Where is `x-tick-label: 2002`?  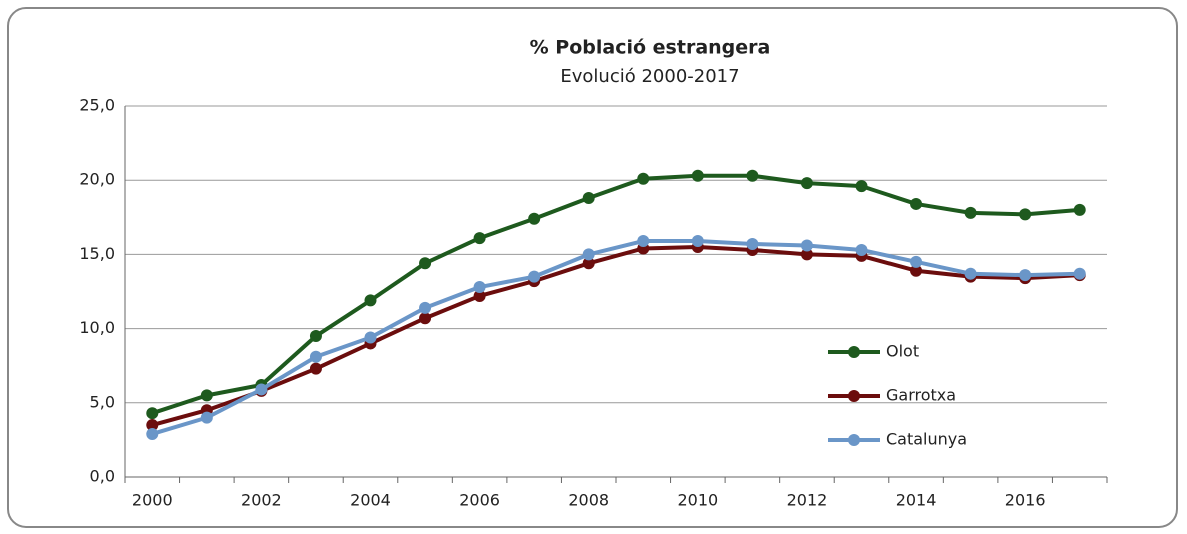
x-tick-label: 2002 is located at coordinates (261, 500).